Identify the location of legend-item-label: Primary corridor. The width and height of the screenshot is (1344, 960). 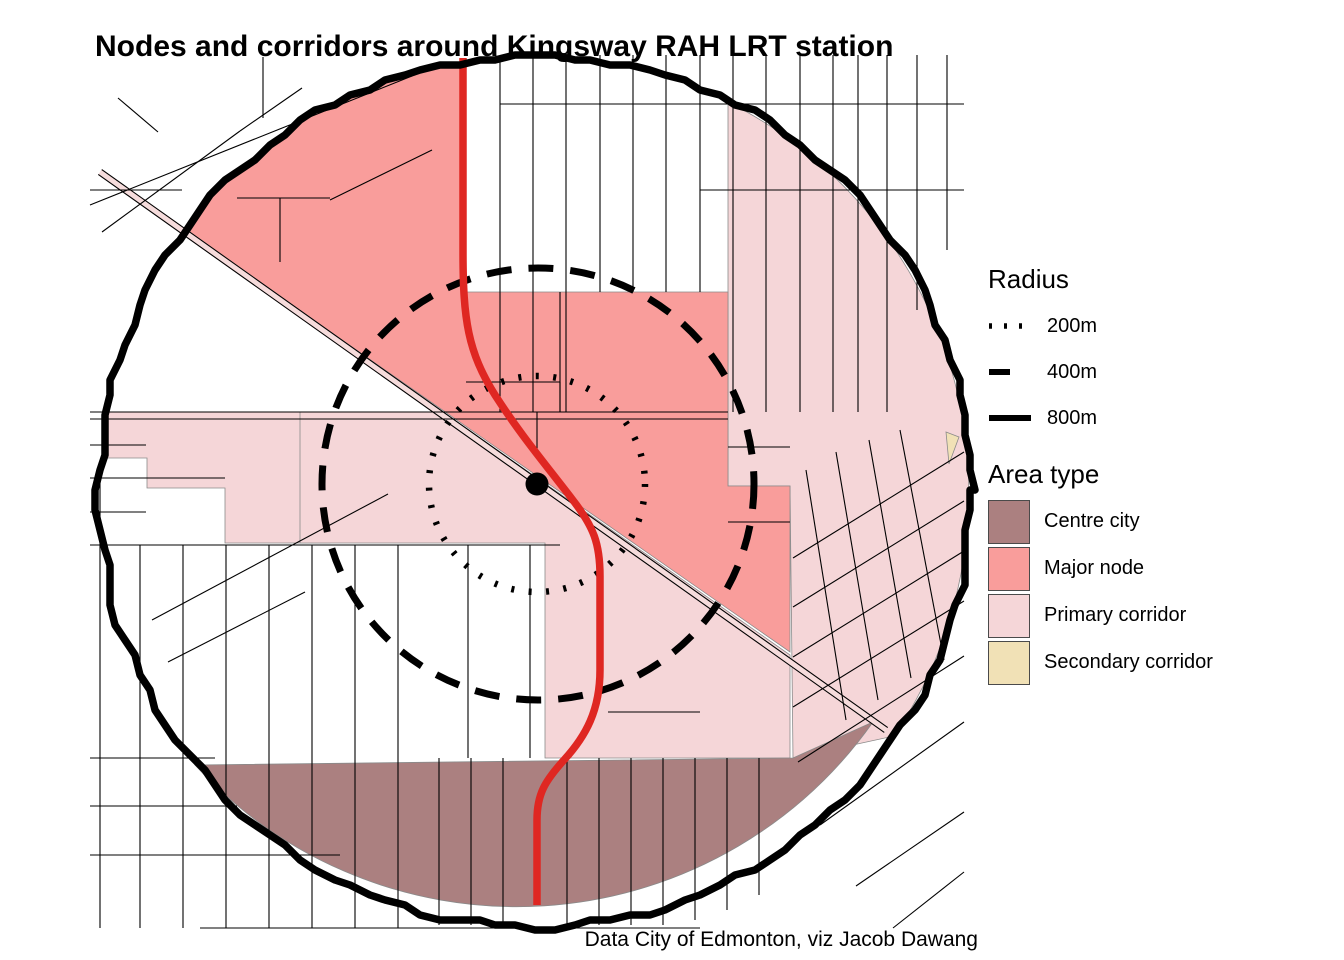
(1115, 615).